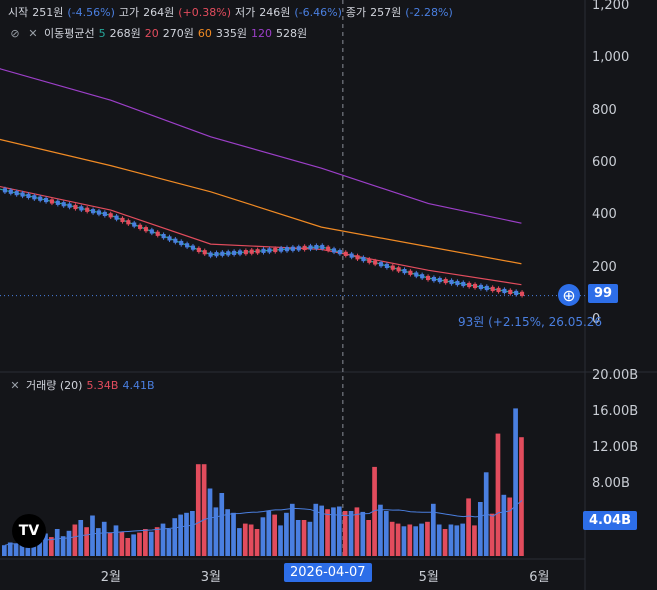  I want to click on time-tick-label: 3월, so click(210, 577).